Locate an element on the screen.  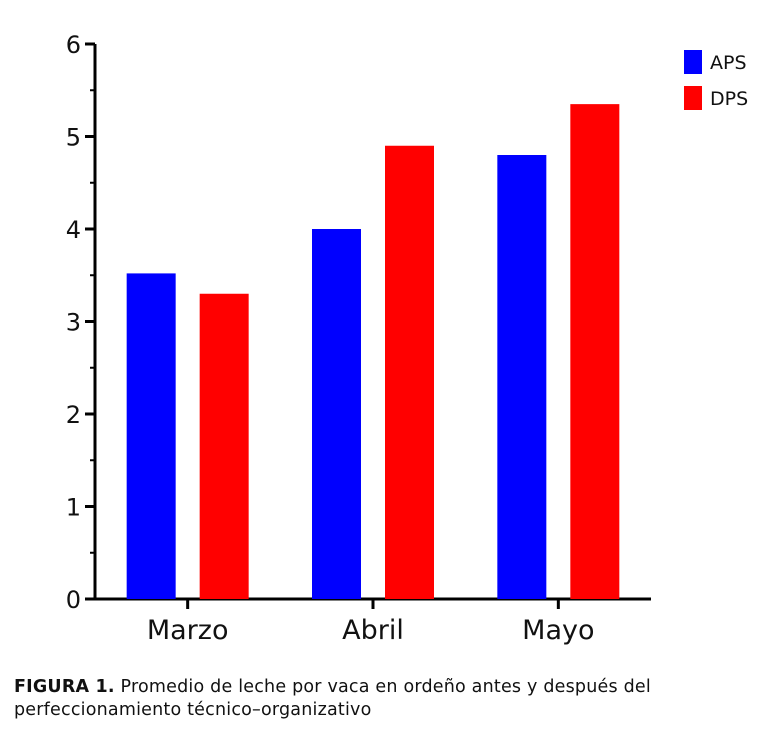
bar-dps-mayo is located at coordinates (595, 351).